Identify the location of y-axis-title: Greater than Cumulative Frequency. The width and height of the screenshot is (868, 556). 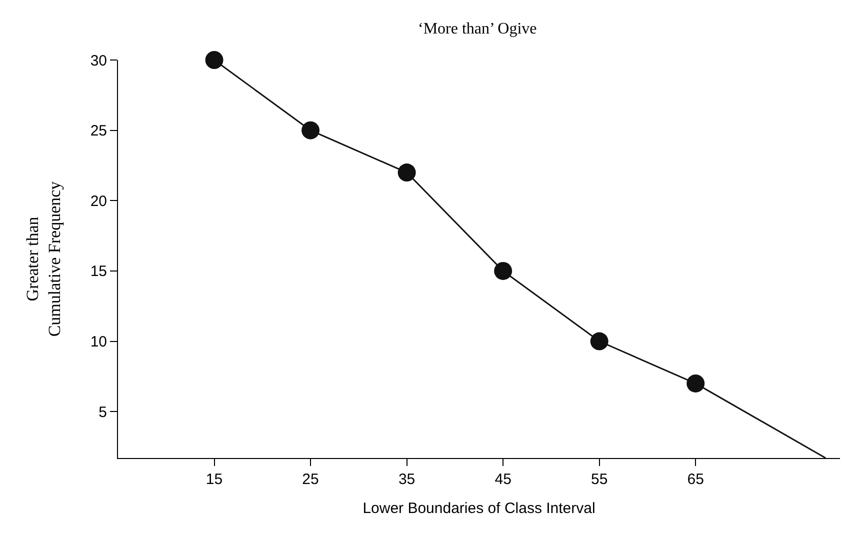
(43, 258).